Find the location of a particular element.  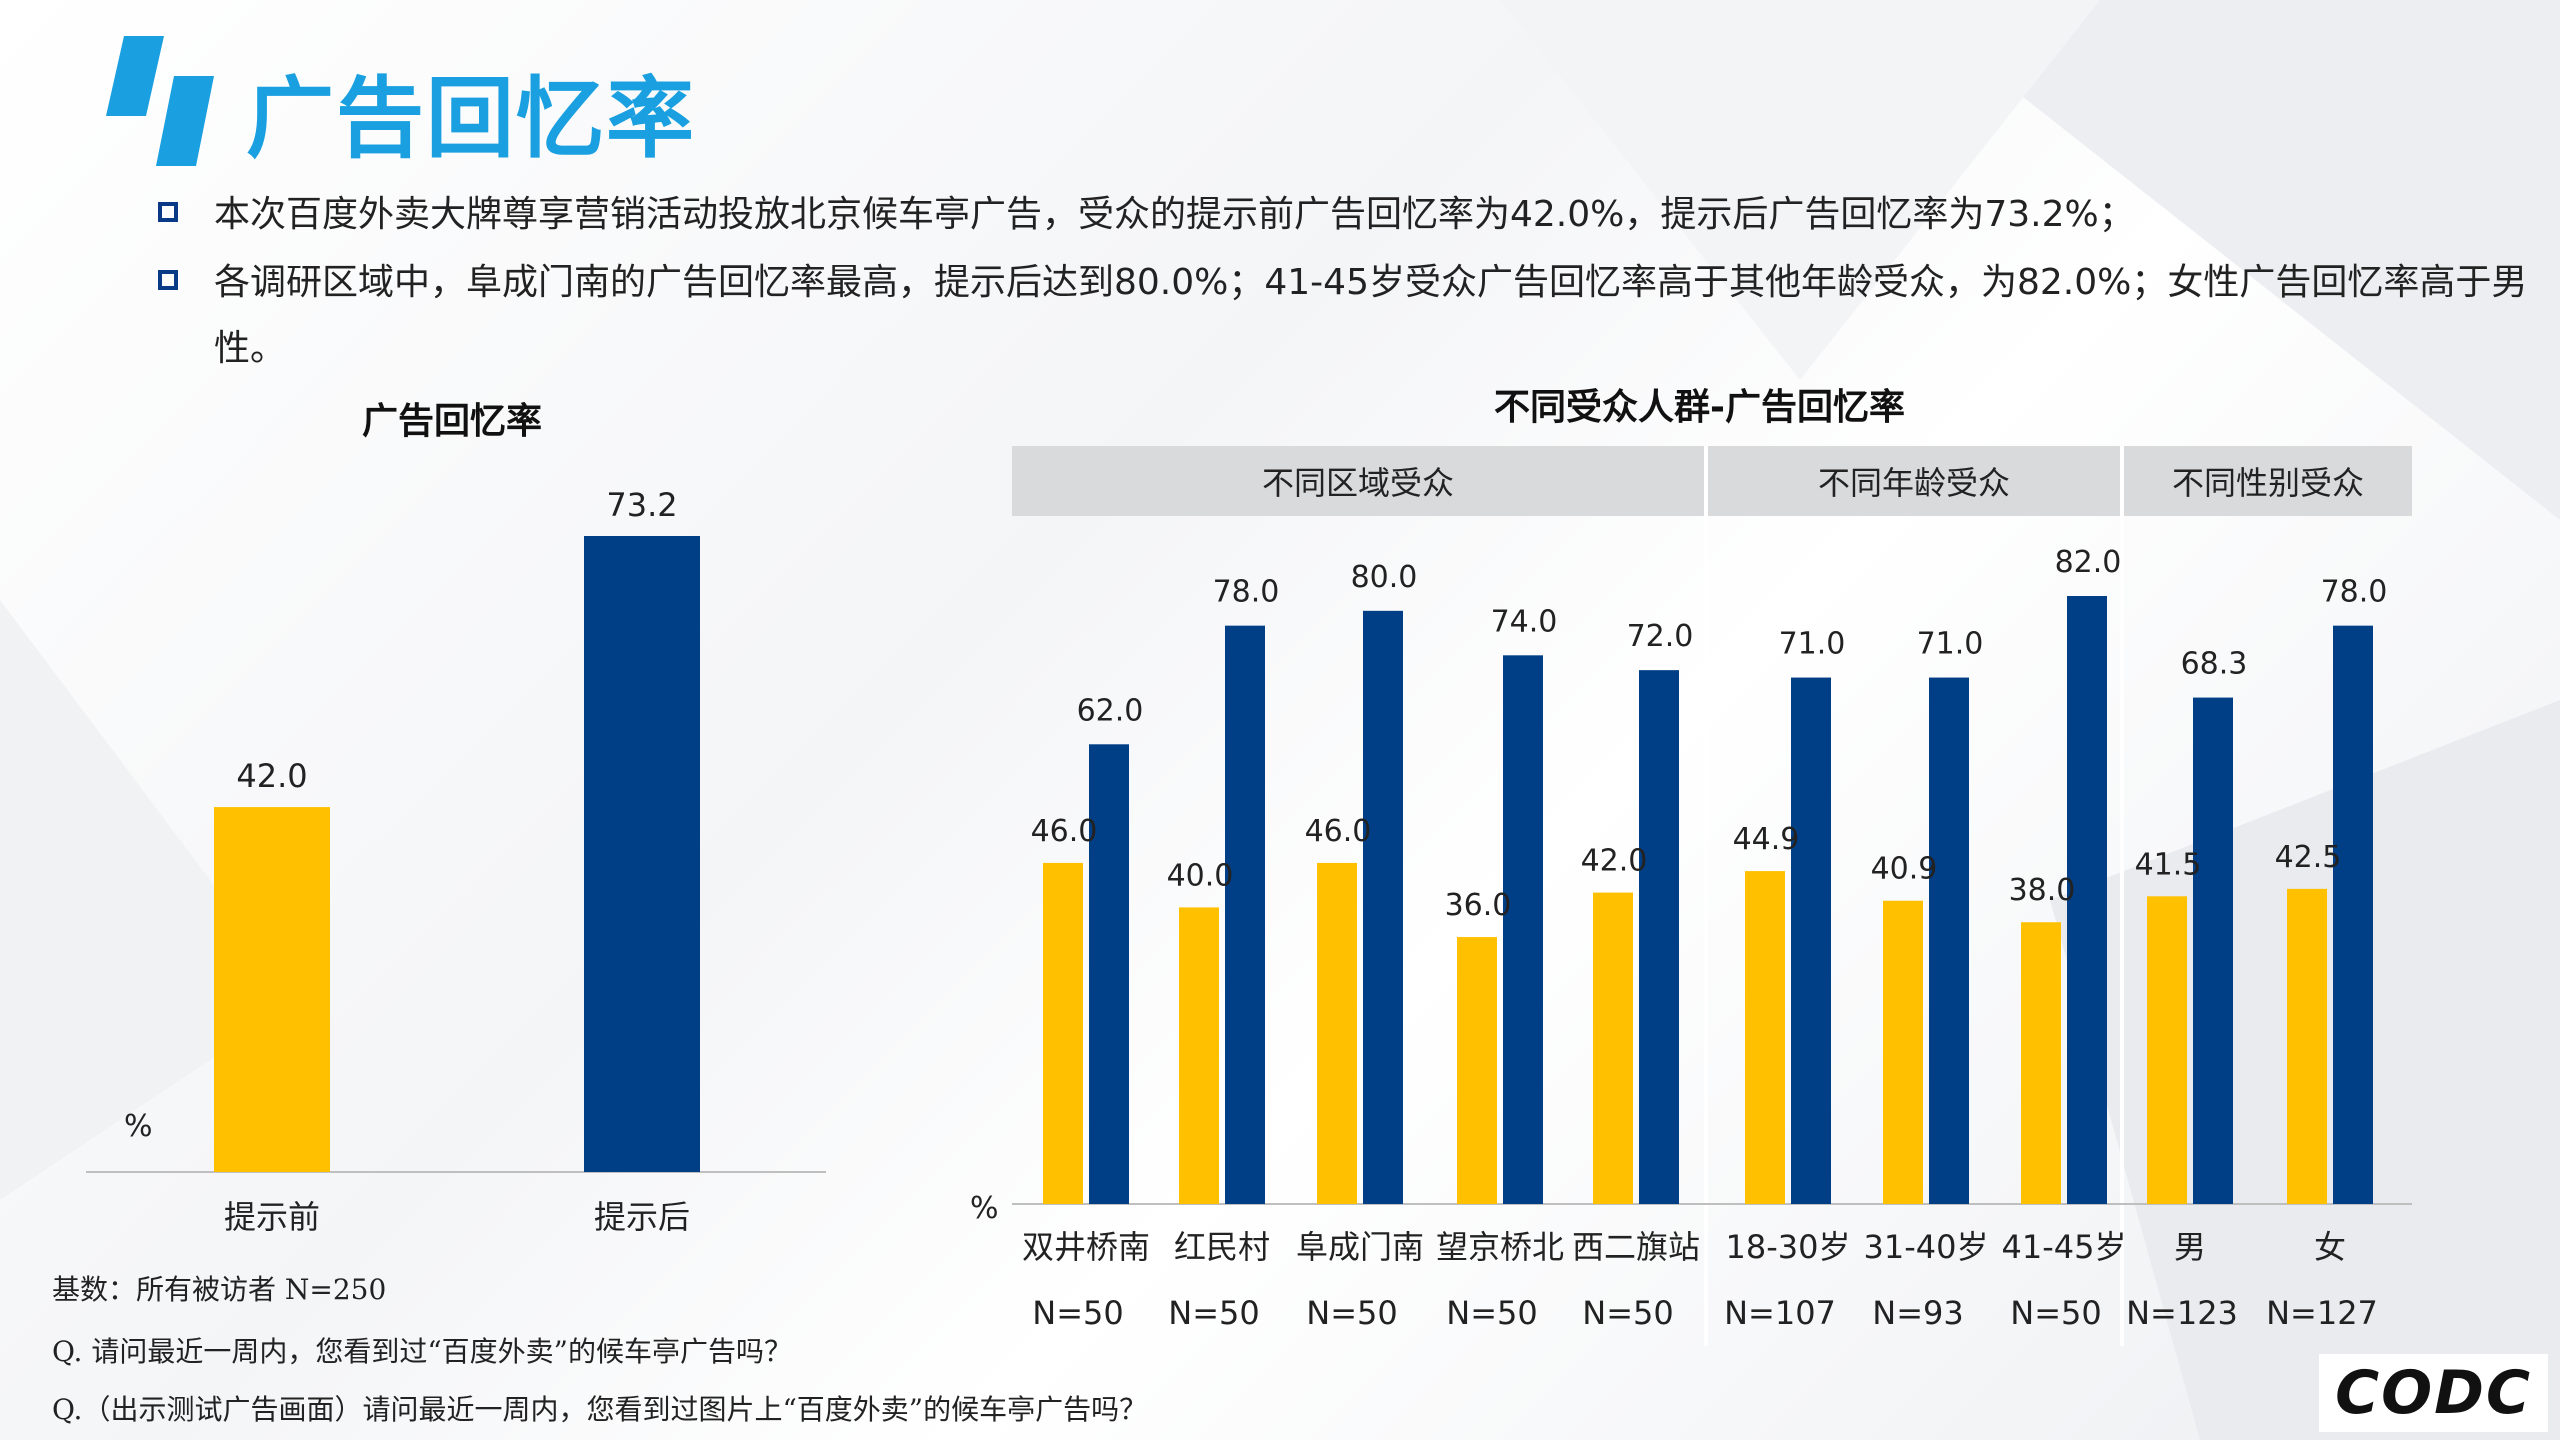

group-header-gender: 不同性别受众 is located at coordinates (2268, 481).